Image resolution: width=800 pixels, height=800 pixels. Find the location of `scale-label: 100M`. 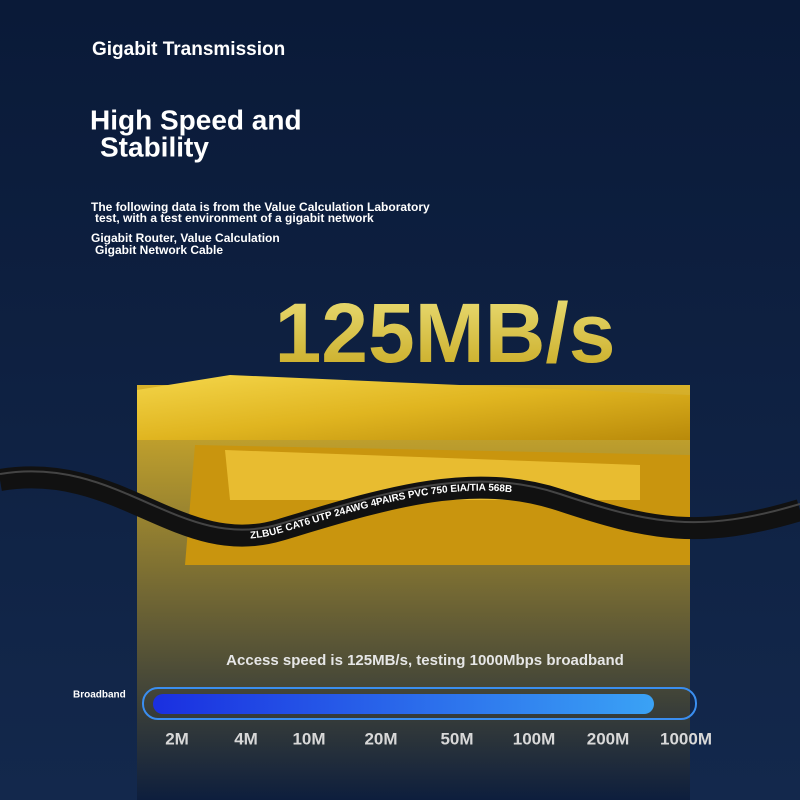

scale-label: 100M is located at coordinates (534, 738).